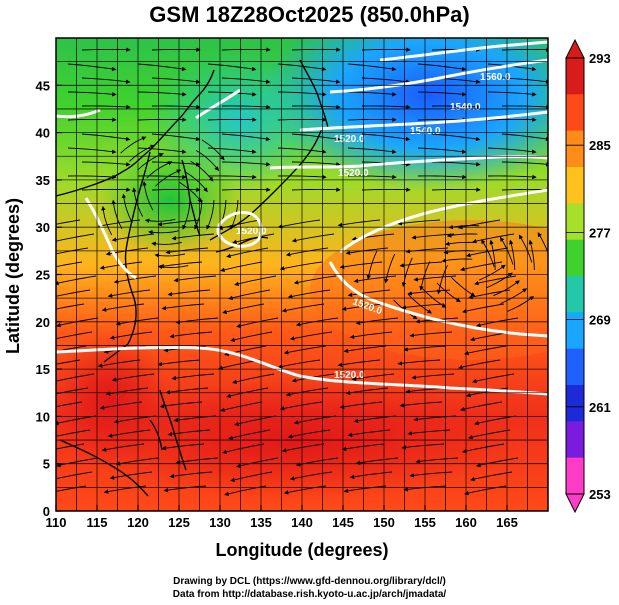  I want to click on x-tick-label: 110, so click(56, 522).